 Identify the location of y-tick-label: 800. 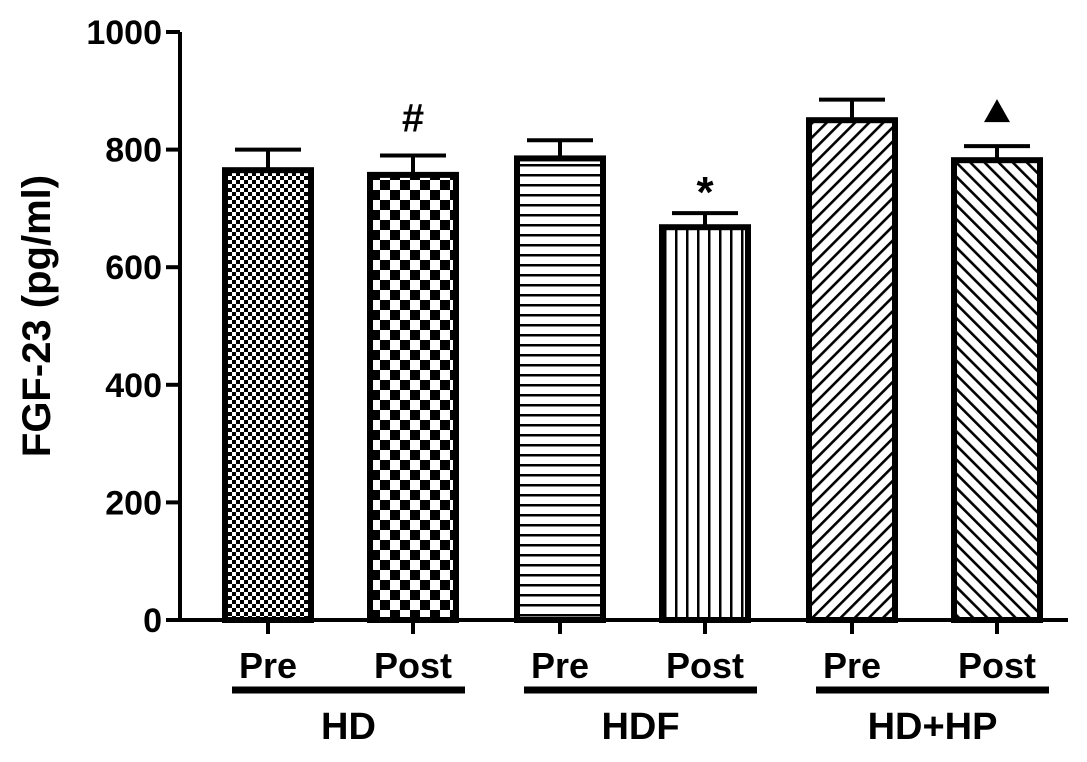
(133, 151).